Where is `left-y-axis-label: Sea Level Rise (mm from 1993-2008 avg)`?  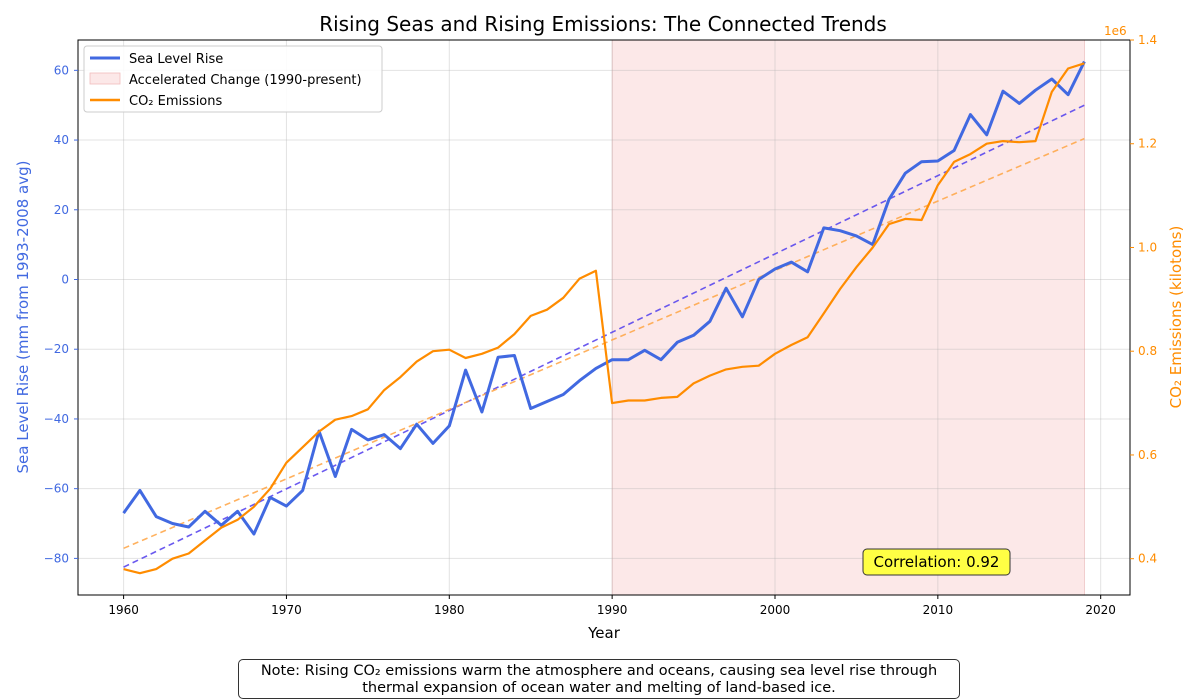
left-y-axis-label: Sea Level Rise (mm from 1993-2008 avg) is located at coordinates (23, 317).